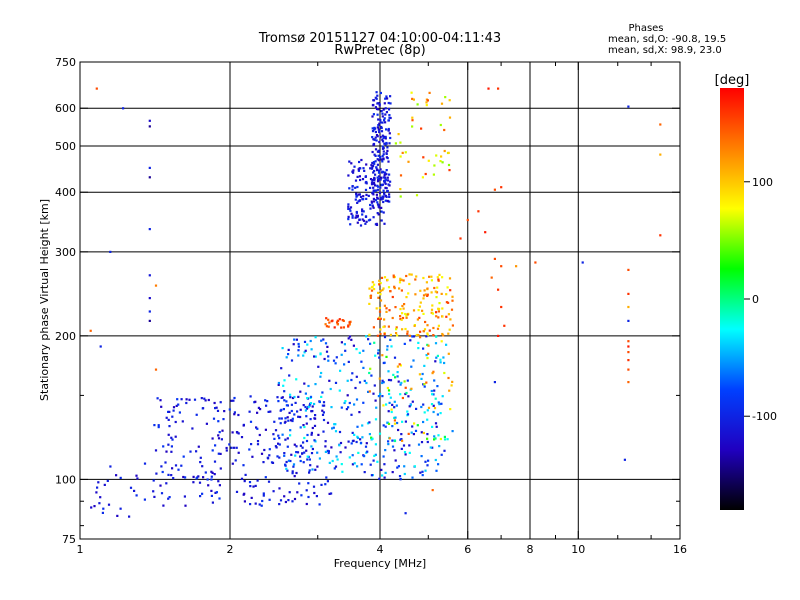 Image resolution: width=800 pixels, height=600 pixels. What do you see at coordinates (732, 299) in the screenshot?
I see `colorbar` at bounding box center [732, 299].